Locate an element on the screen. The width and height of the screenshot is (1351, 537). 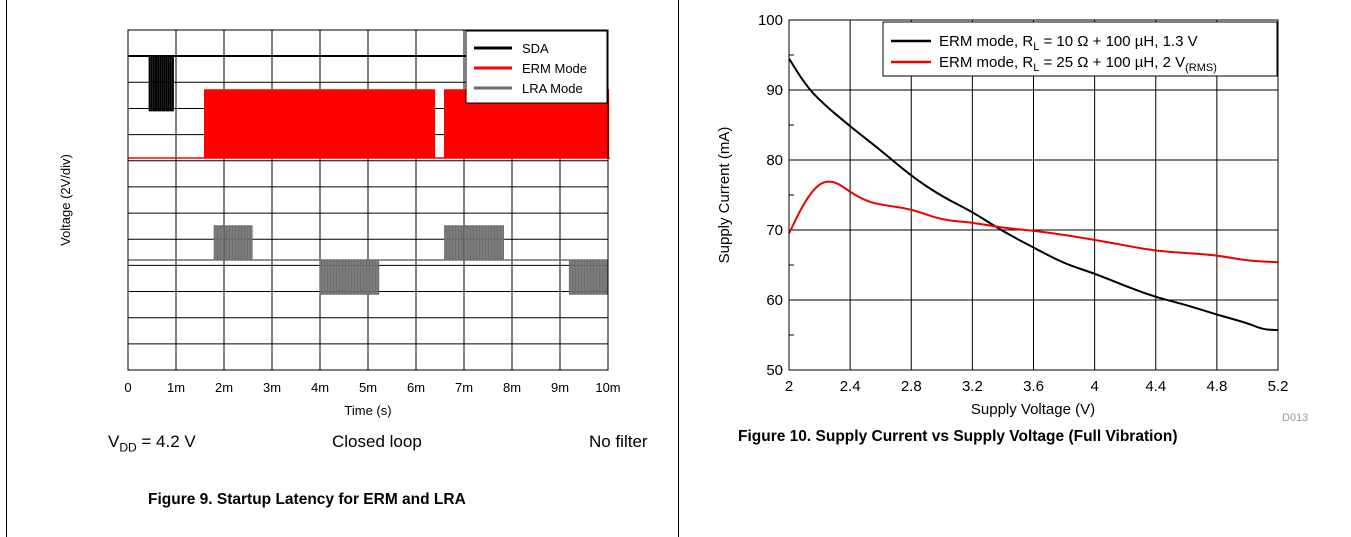
vdd-sub: DD is located at coordinates (128, 447).